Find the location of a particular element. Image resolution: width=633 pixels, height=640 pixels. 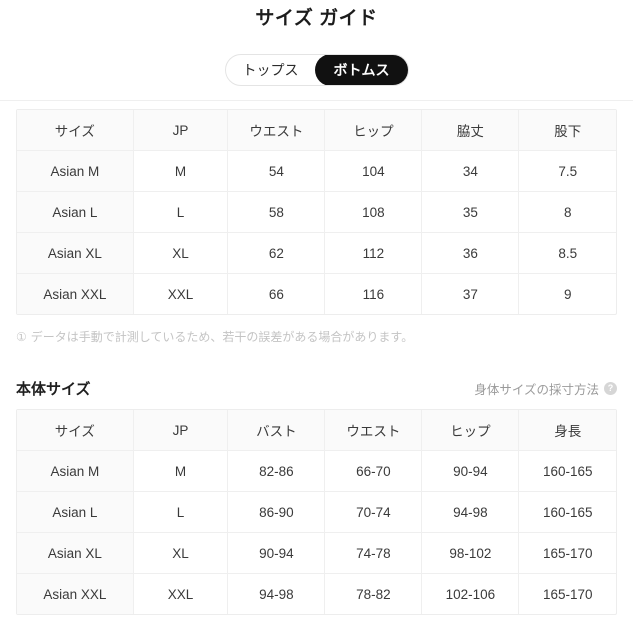

cell-hip: 102-106 is located at coordinates (470, 593).